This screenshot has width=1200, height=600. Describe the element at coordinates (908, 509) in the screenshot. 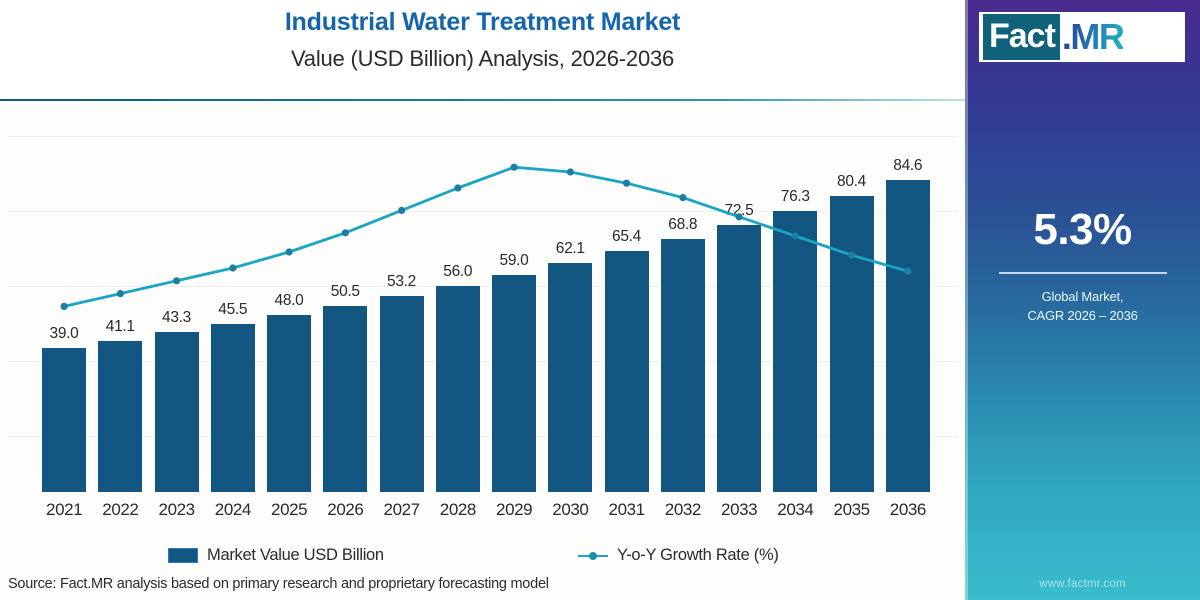

I see `x-axis-tick: 2036` at that location.